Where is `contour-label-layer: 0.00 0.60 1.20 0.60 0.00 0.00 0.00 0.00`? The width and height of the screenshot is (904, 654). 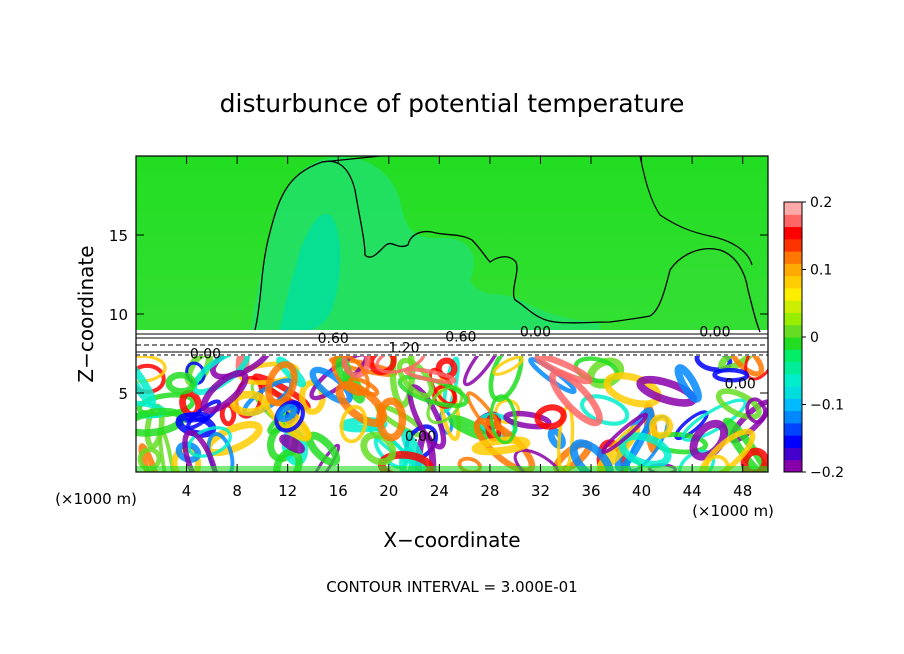
contour-label-layer: 0.00 0.60 1.20 0.60 0.00 0.00 0.00 0.00 is located at coordinates (473, 385).